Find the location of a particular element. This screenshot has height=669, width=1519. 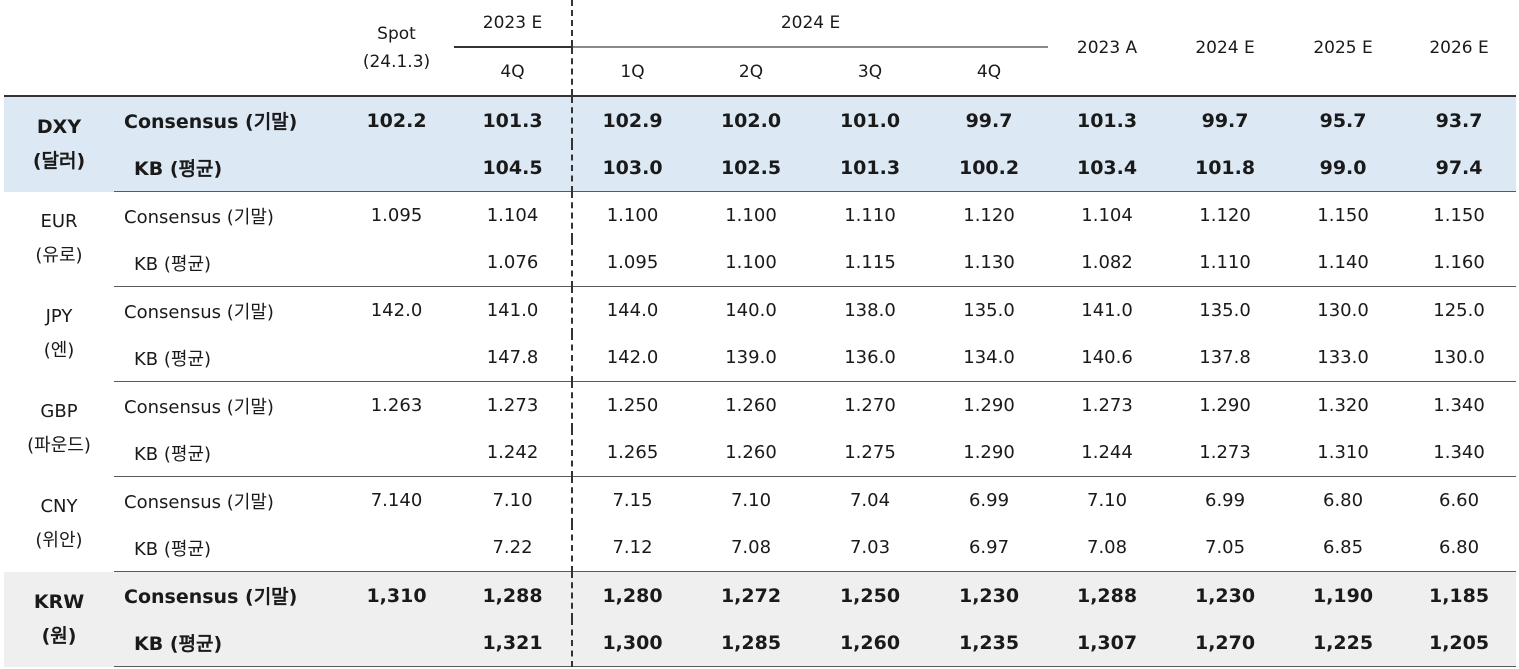

kb-value-cell: 6.97 is located at coordinates (989, 548).